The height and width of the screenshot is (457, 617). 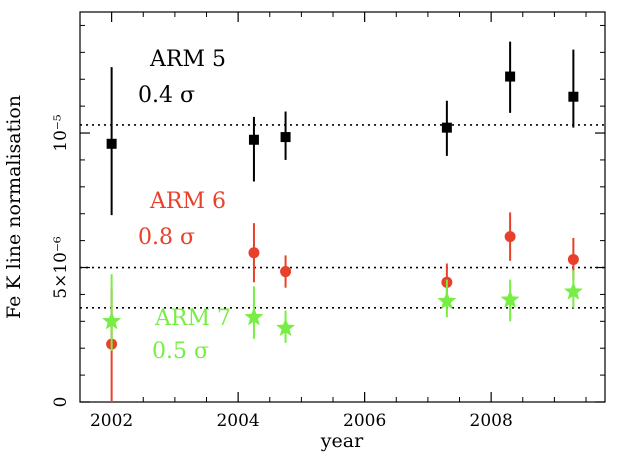 I want to click on data-point-s1-p4, so click(x=510, y=237).